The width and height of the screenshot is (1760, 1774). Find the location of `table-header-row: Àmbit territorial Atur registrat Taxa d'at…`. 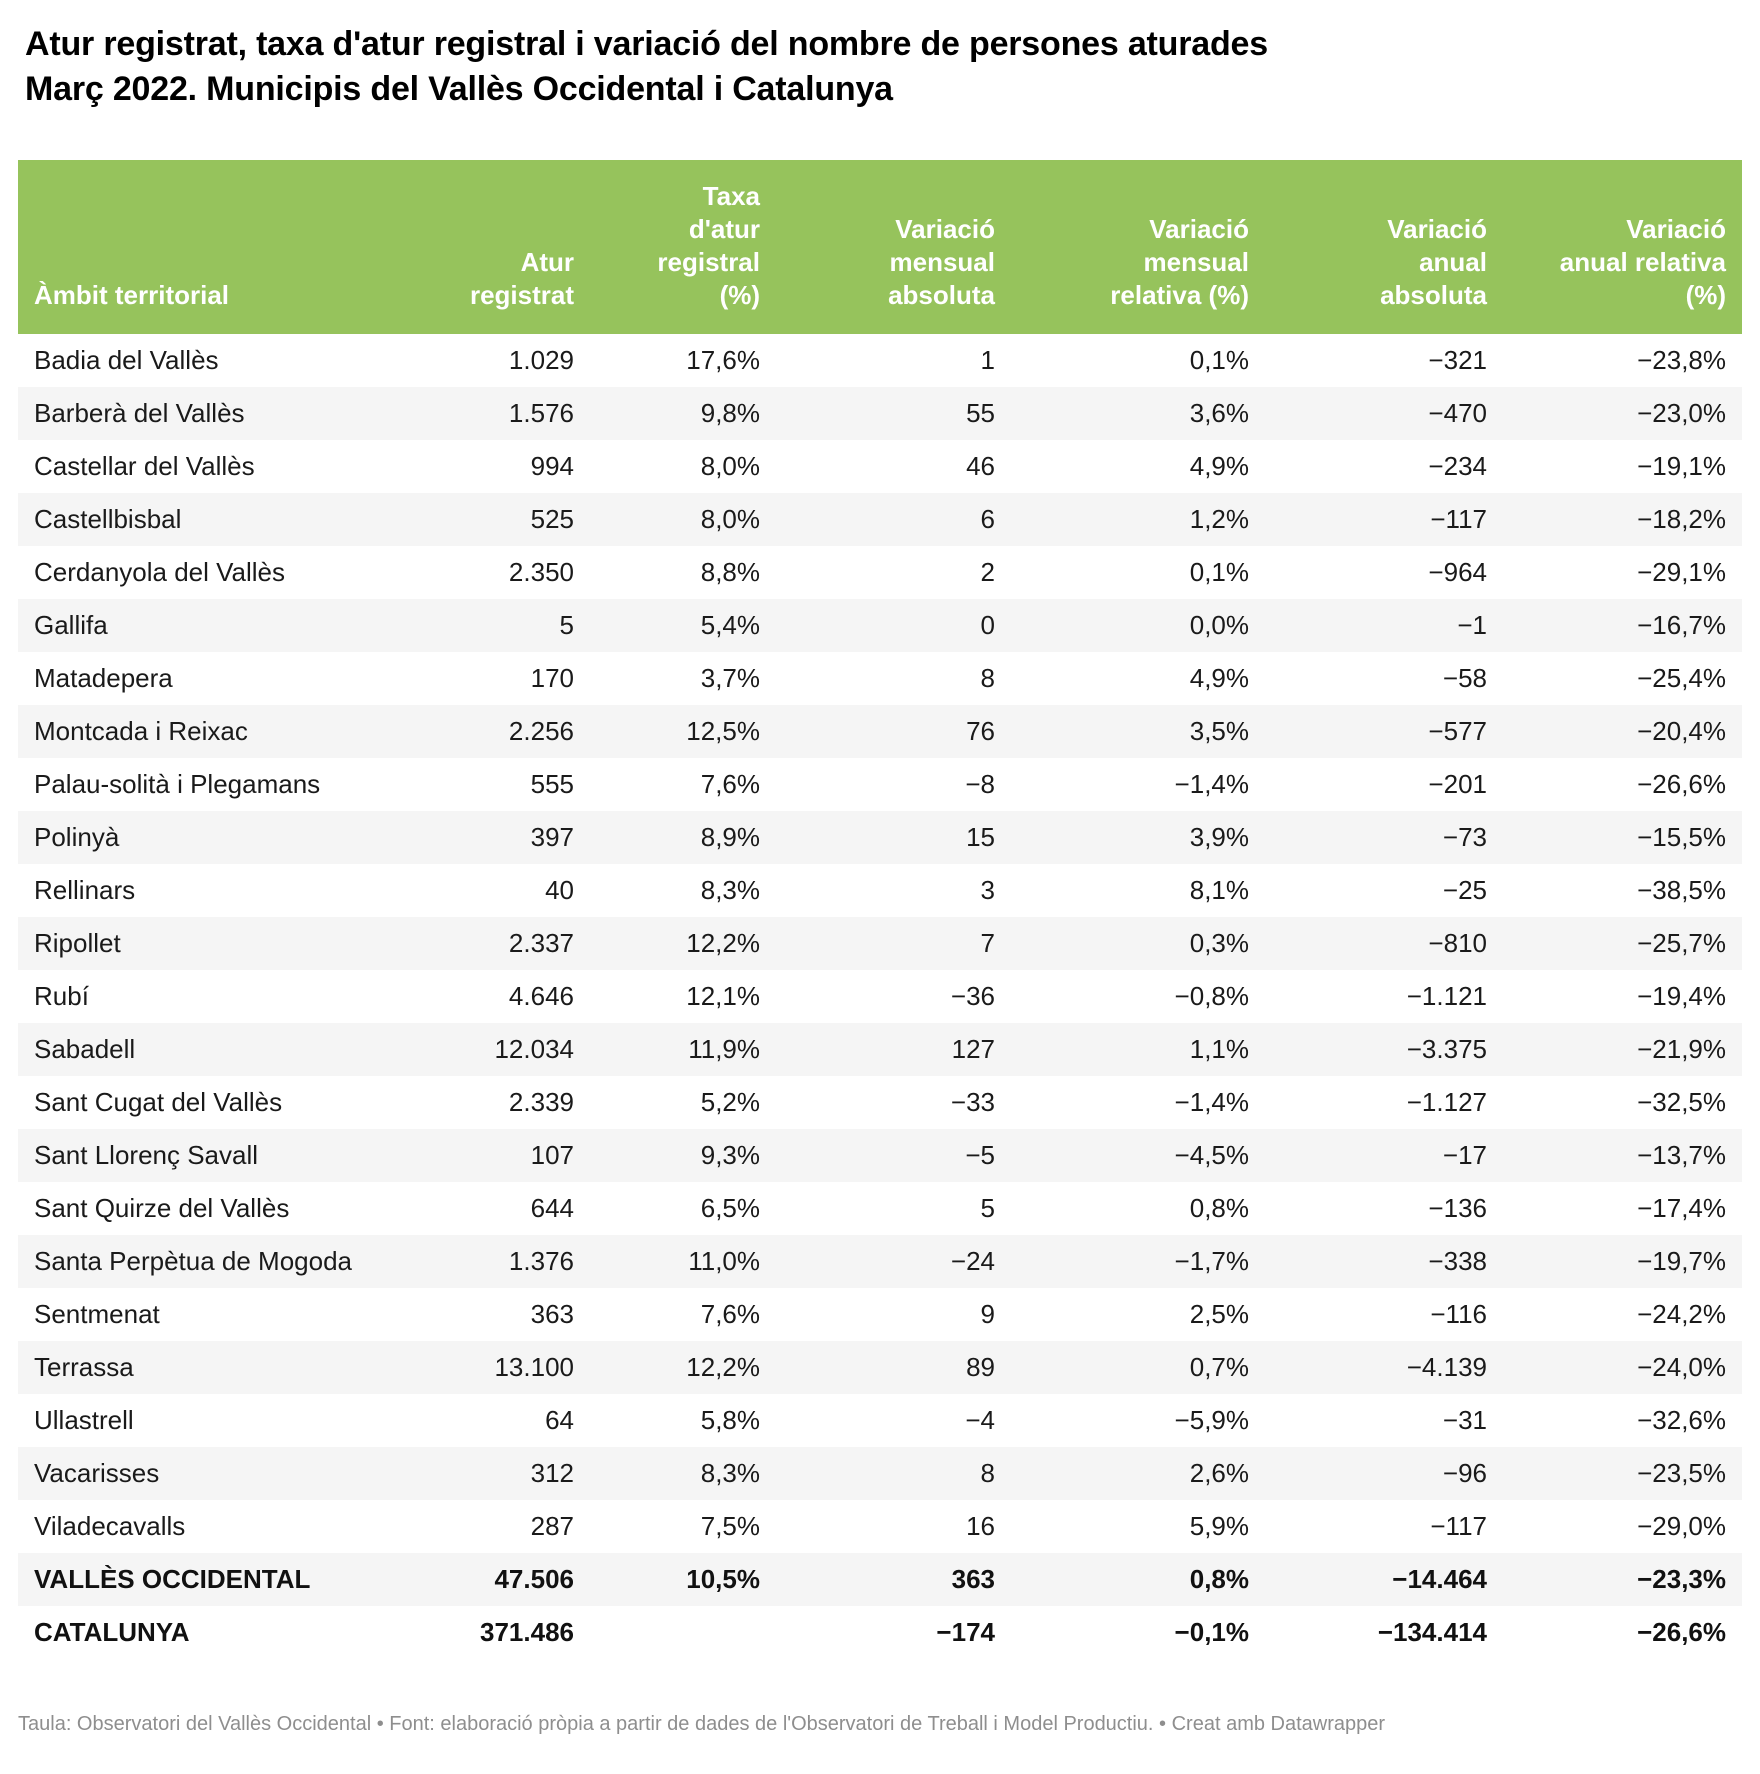

table-header-row: Àmbit territorial Atur registrat Taxa d'at… is located at coordinates (880, 247).